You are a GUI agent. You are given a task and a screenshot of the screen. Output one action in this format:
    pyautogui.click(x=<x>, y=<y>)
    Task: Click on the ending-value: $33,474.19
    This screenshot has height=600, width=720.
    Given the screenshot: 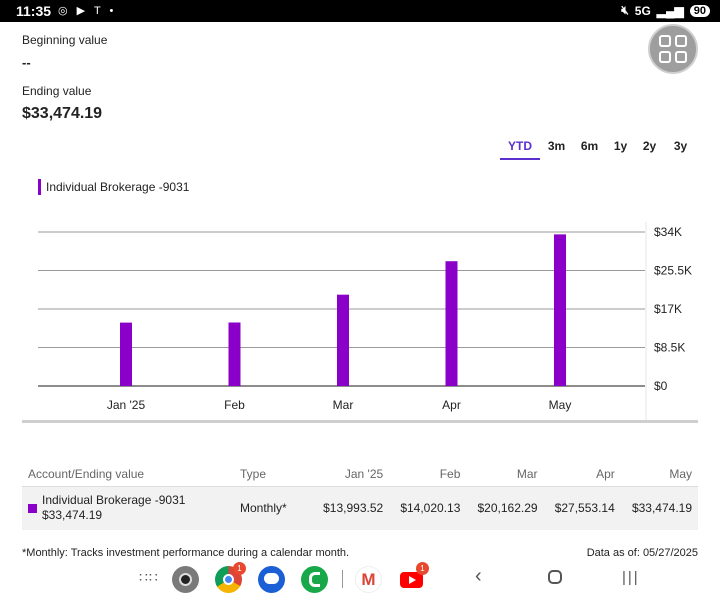 What is the action you would take?
    pyautogui.click(x=62, y=113)
    